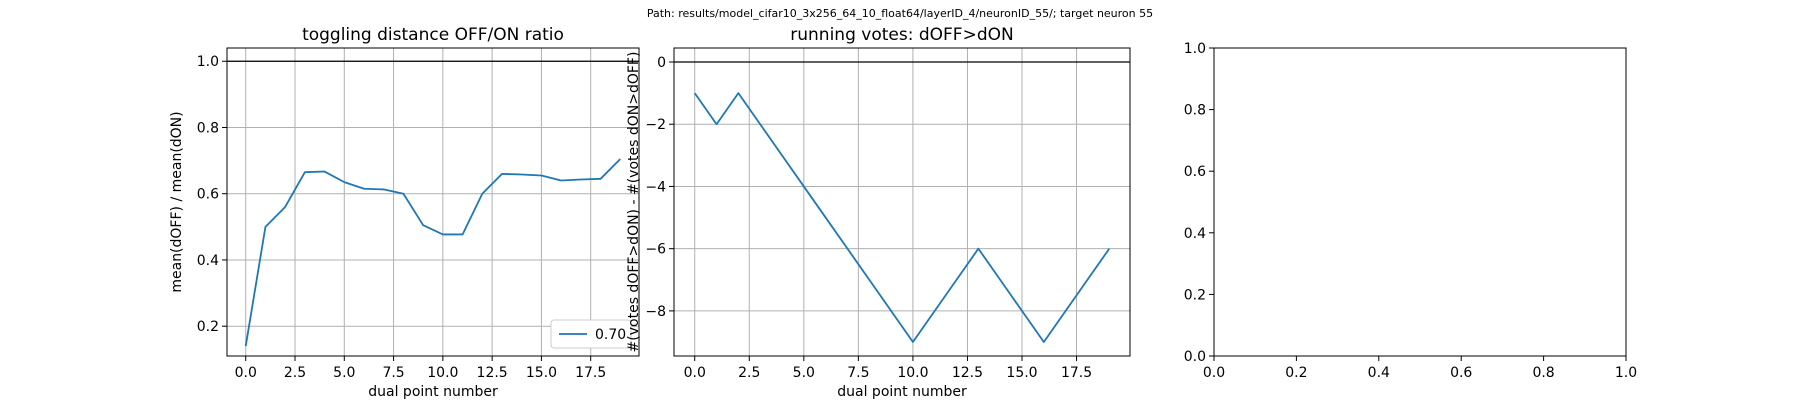 The image size is (1800, 400). What do you see at coordinates (634, 202) in the screenshot?
I see `y-axis-label: #(votes dOFF>dON) - #(votes dON>dOFF)` at bounding box center [634, 202].